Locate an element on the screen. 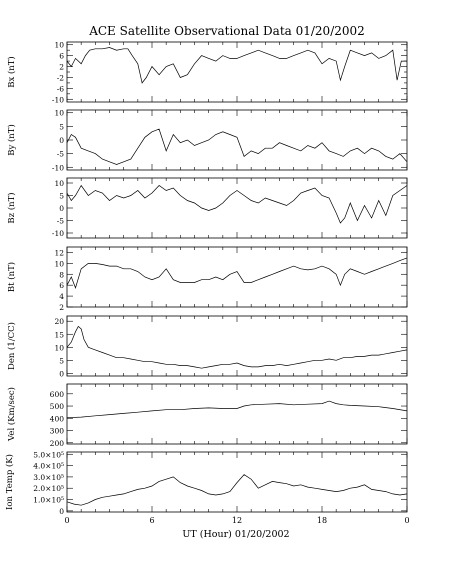 The width and height of the screenshot is (454, 567). y-tick-label: 500 is located at coordinates (57, 406).